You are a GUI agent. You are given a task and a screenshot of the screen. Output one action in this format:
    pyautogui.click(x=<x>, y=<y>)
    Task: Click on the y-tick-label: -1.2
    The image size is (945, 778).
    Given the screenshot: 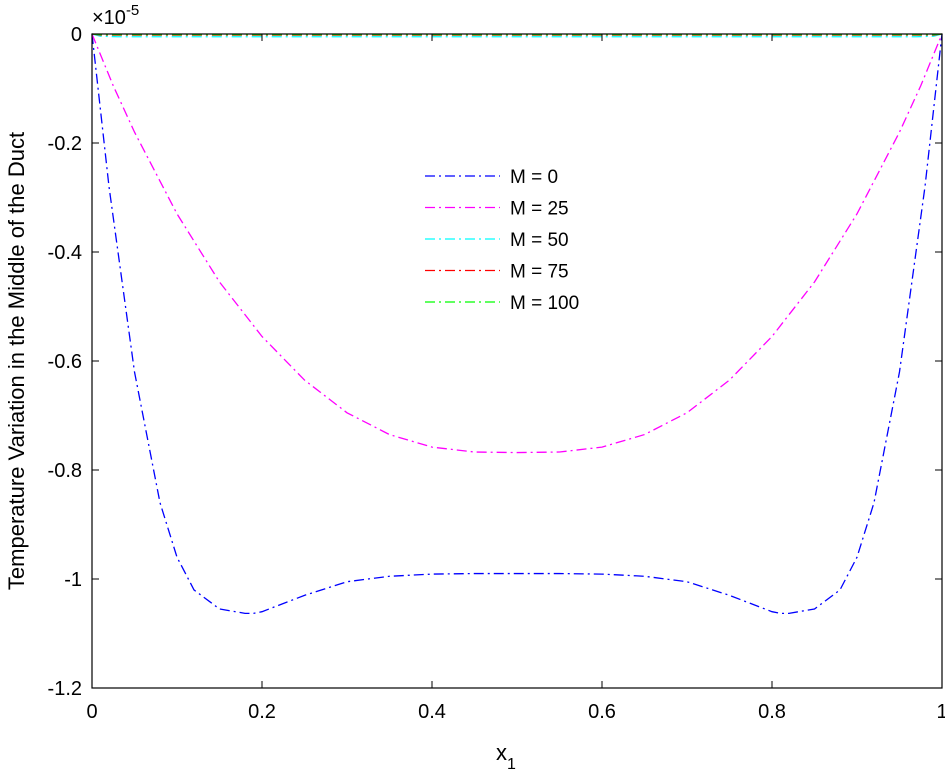 What is the action you would take?
    pyautogui.click(x=65, y=689)
    